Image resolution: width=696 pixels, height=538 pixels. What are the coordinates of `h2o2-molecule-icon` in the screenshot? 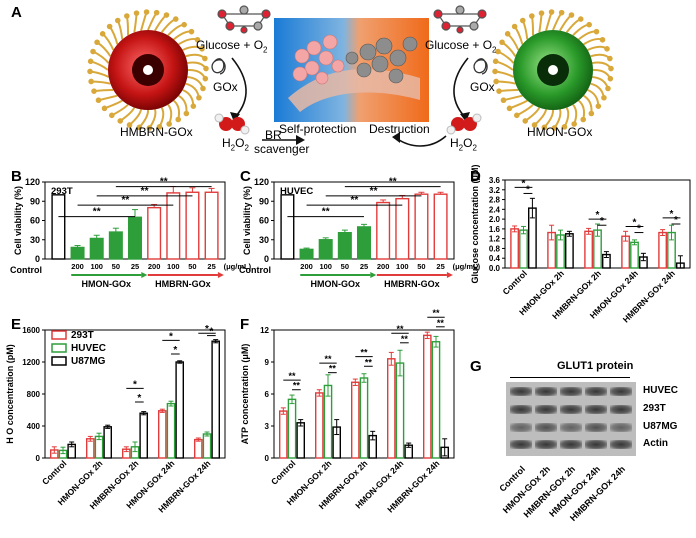 It's located at (464, 124).